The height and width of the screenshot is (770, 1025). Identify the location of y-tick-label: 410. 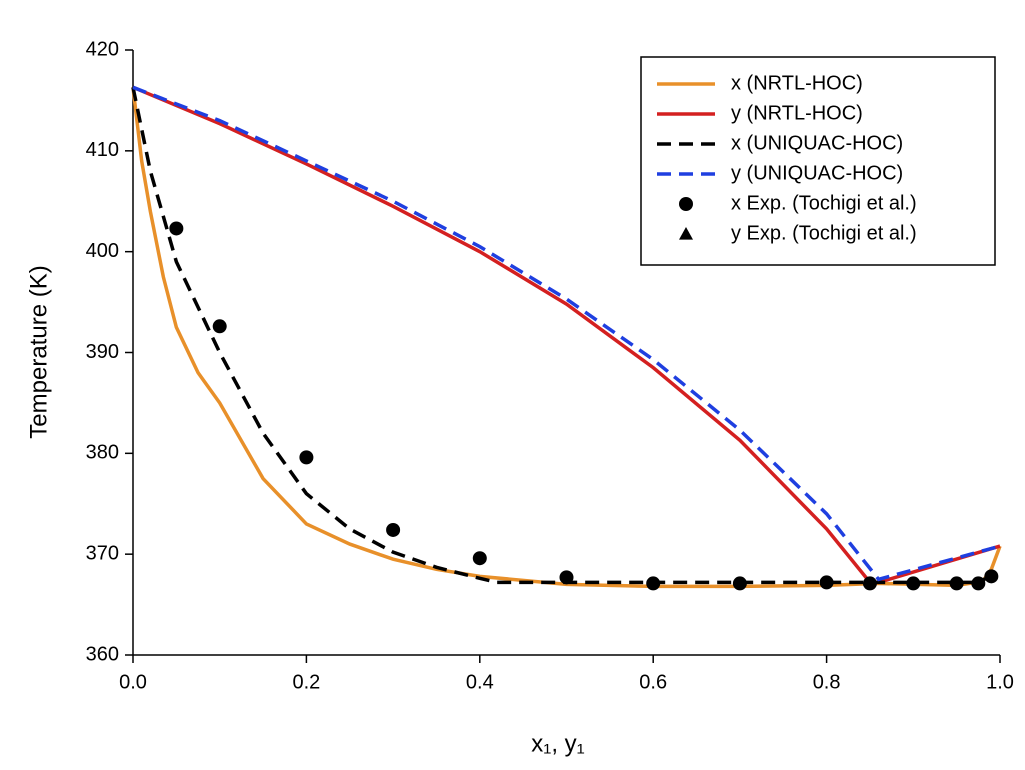
(102, 150).